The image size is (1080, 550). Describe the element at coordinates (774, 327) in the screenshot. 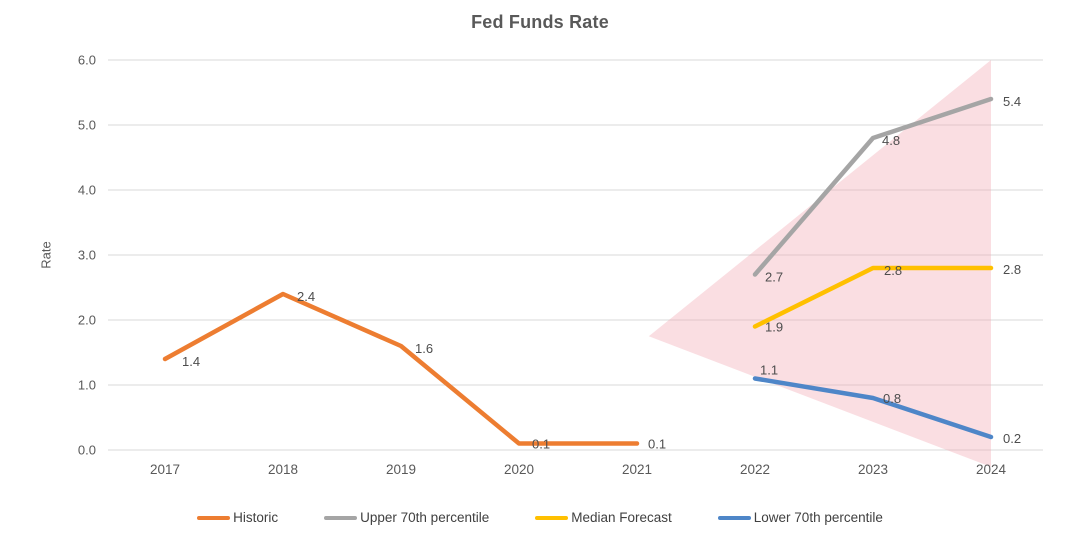

I see `data-label: 1.9` at that location.